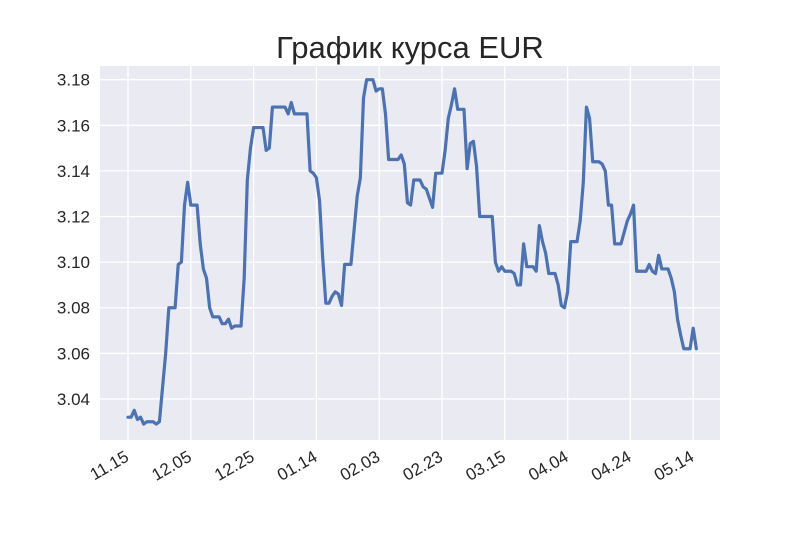  I want to click on y-axis-tick-labels: 3.04 3.06 3.08 3.10 3.12 3.14 3.16 3.18, so click(73, 240).